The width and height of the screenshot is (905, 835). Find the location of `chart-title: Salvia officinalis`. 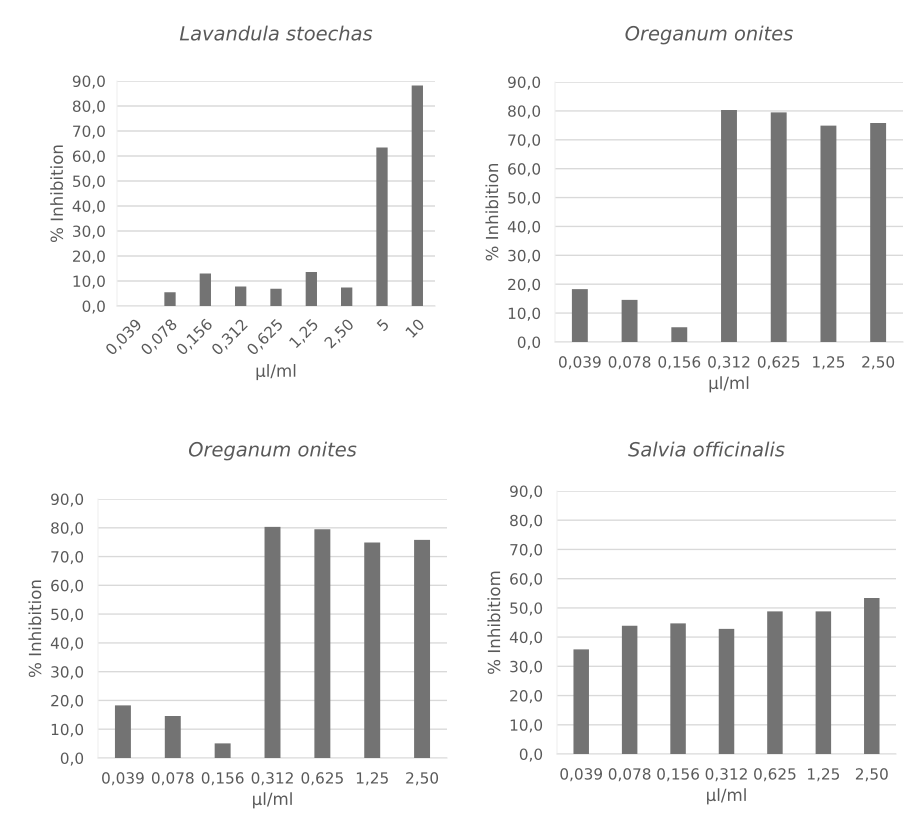

chart-title: Salvia officinalis is located at coordinates (706, 449).